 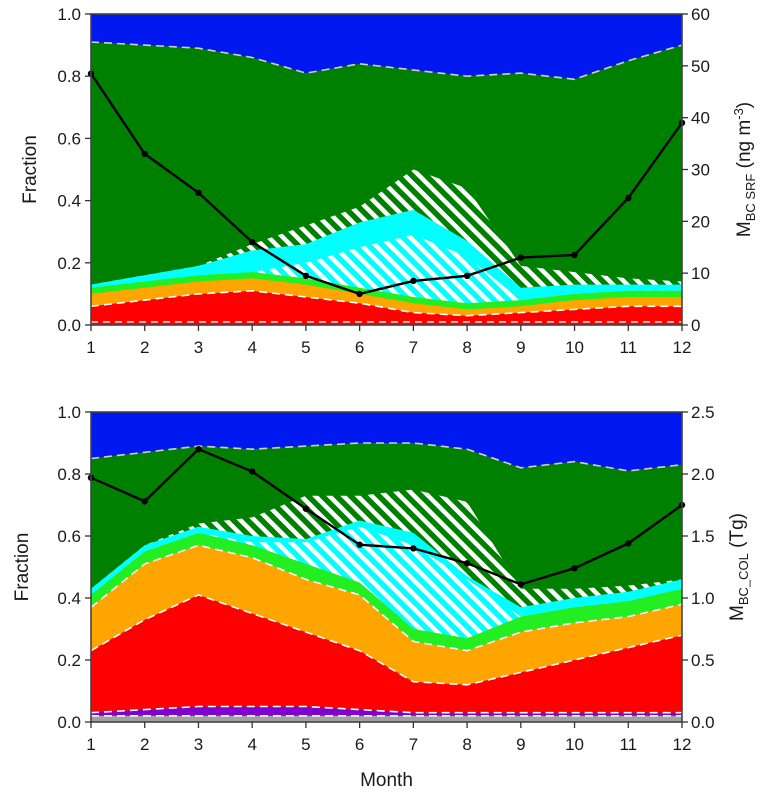 What do you see at coordinates (703, 474) in the screenshot?
I see `y2-tick-label: 2.0` at bounding box center [703, 474].